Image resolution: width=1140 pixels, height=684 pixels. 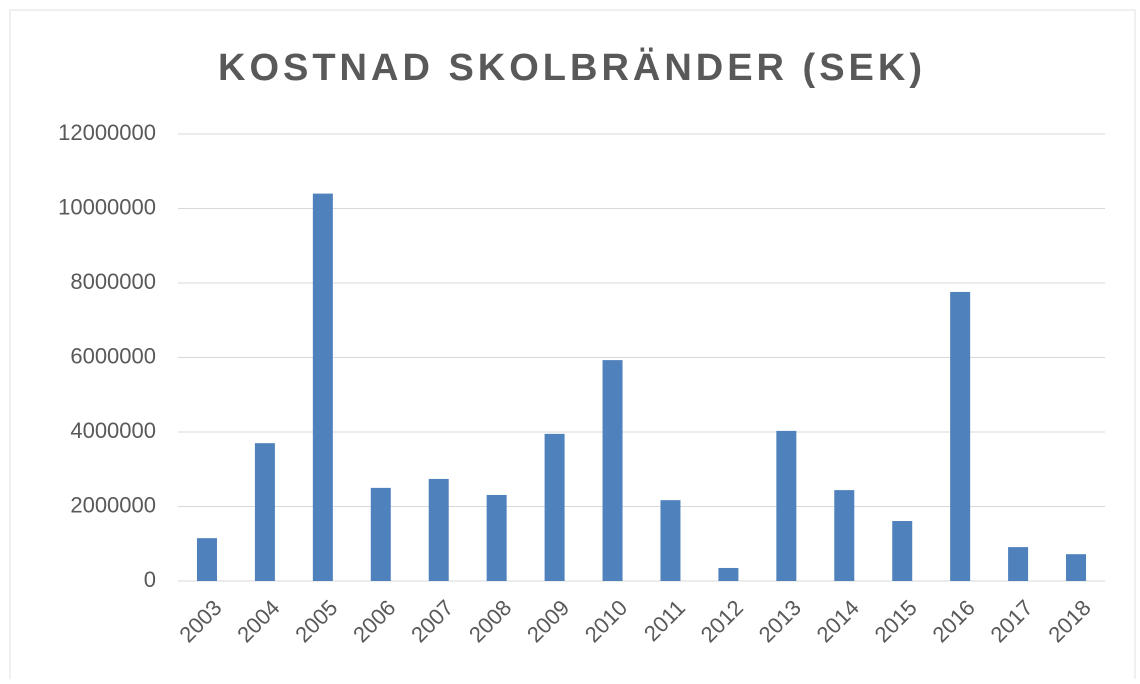 I want to click on y-tick-label: 2000000, so click(x=113, y=504).